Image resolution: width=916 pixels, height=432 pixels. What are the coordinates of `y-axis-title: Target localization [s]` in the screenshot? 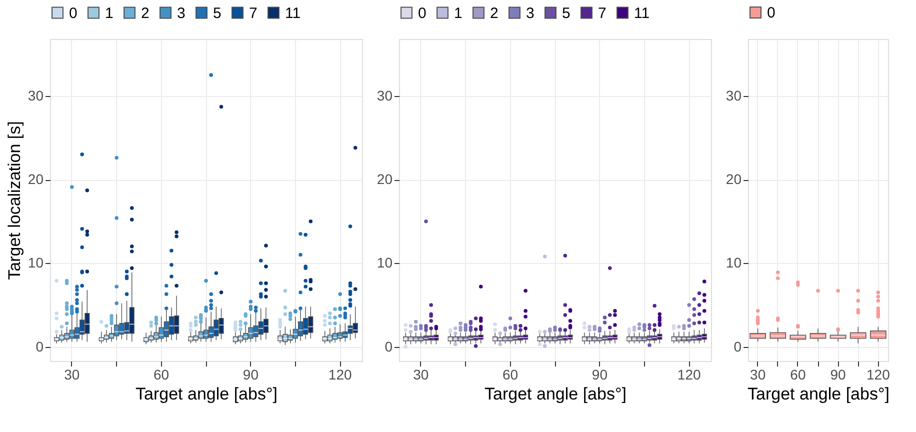 It's located at (14, 200).